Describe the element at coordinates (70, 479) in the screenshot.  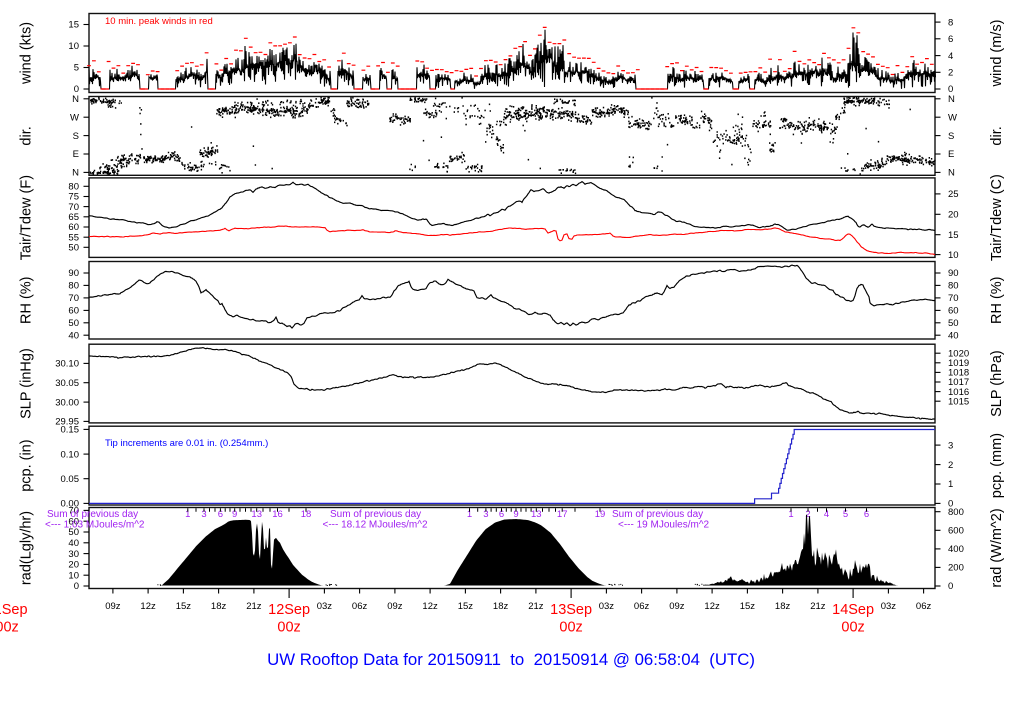
I see `svg-text: 0.05` at that location.